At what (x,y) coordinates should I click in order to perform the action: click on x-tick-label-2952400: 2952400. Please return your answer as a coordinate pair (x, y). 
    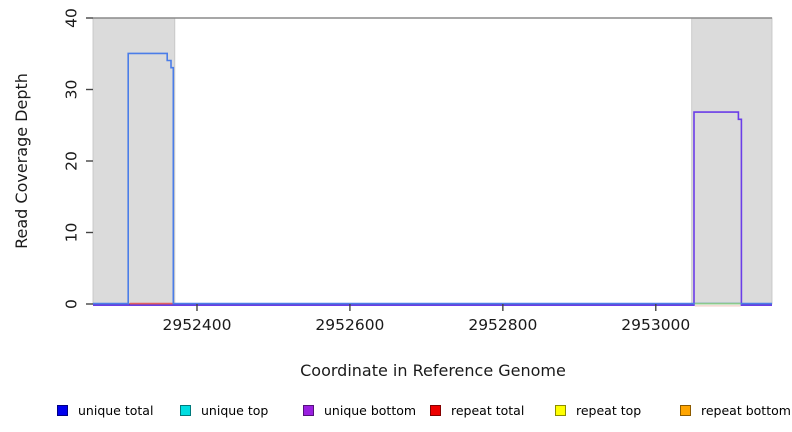
    Looking at the image, I should click on (196, 325).